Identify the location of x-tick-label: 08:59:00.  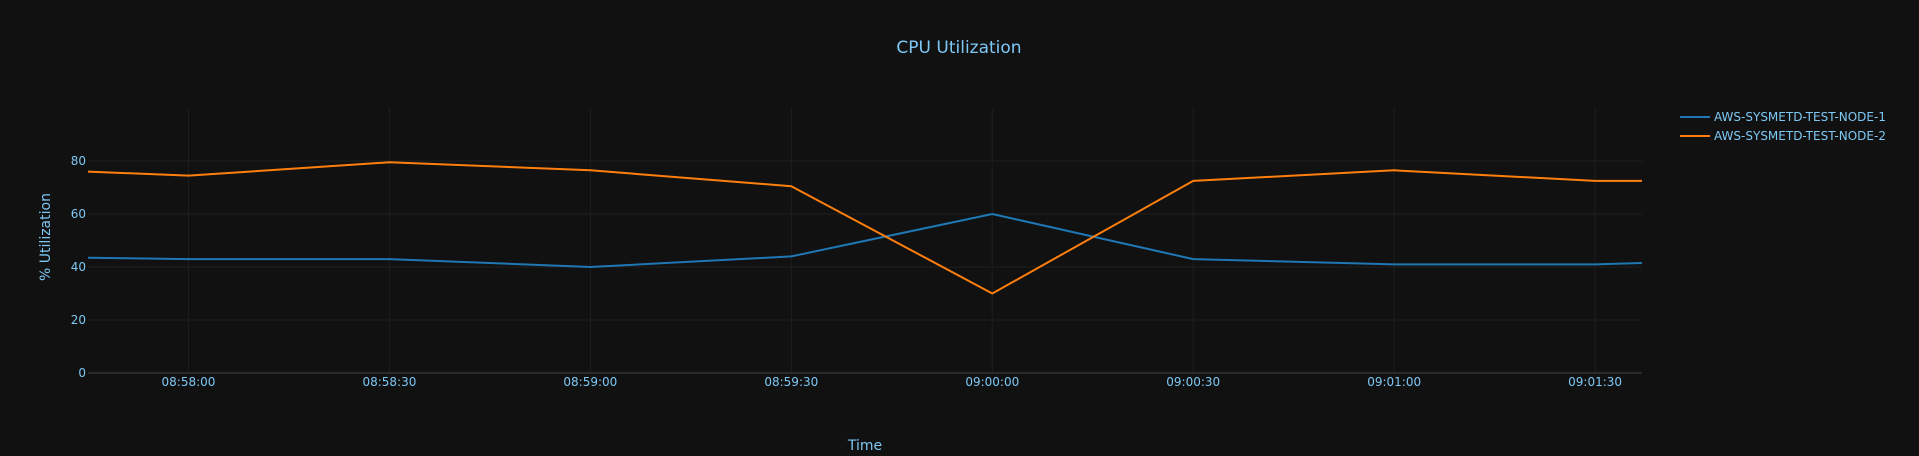
(590, 382).